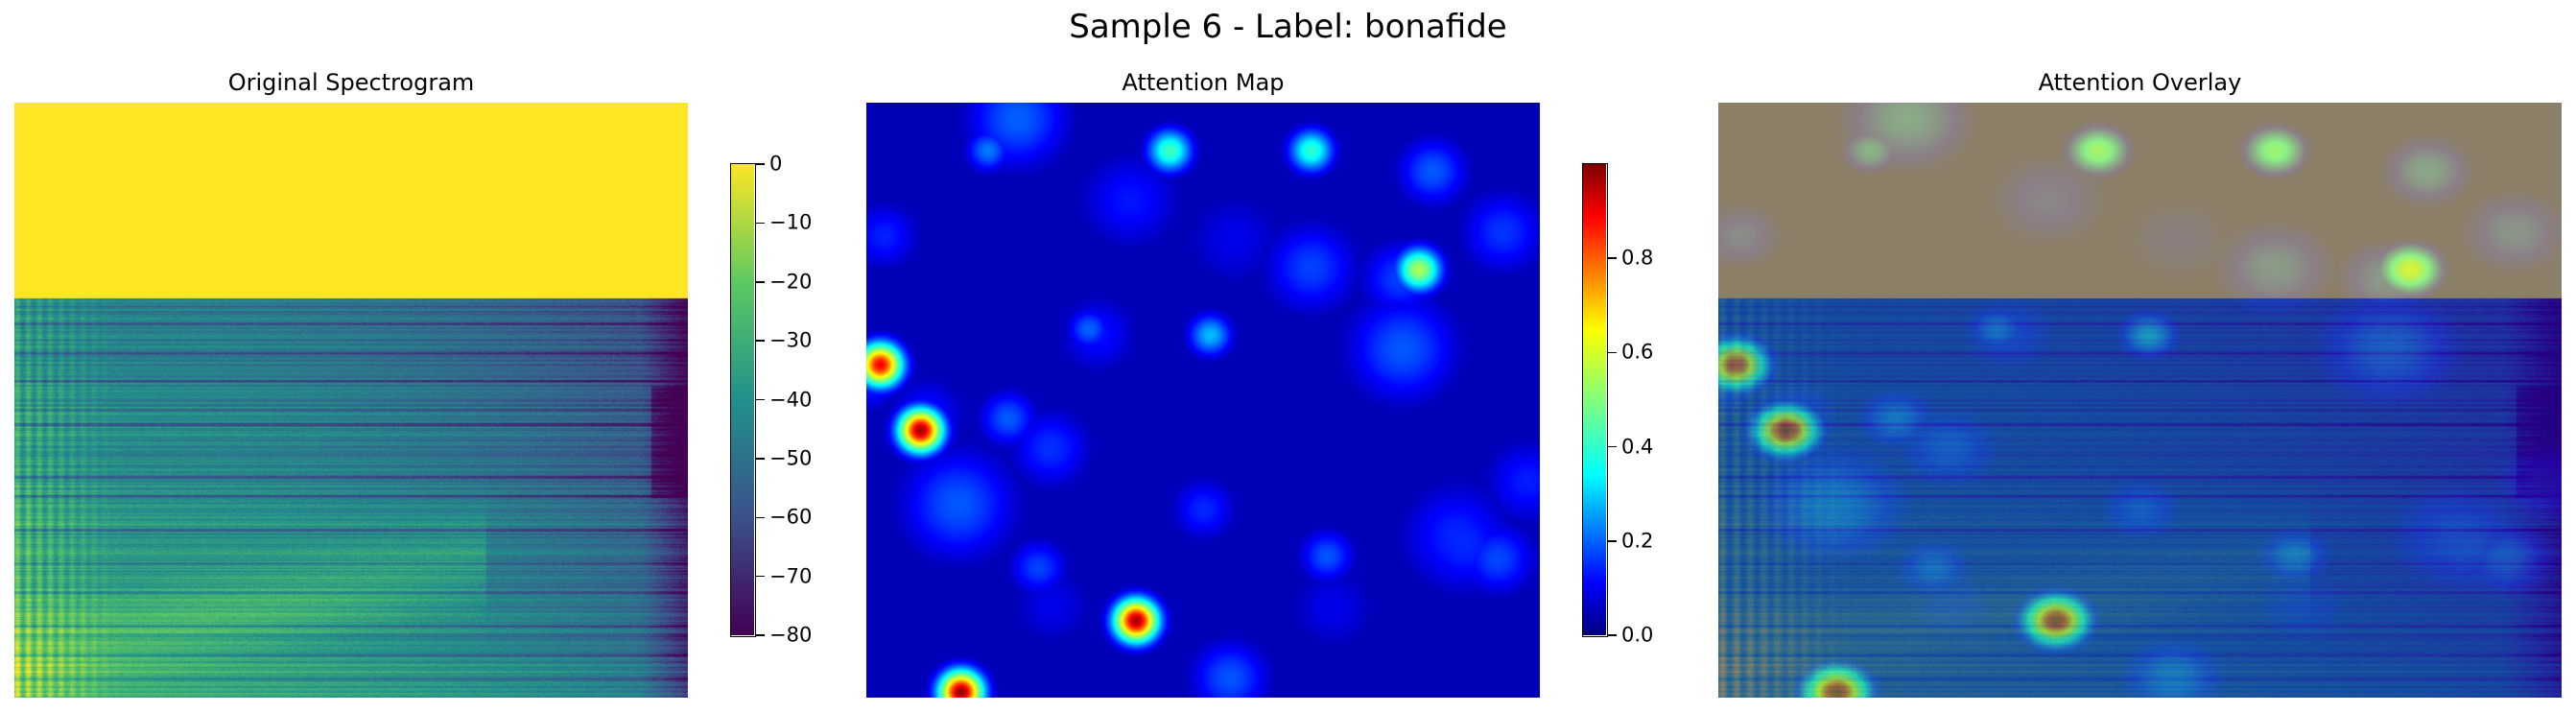 The height and width of the screenshot is (712, 2576). Describe the element at coordinates (776, 164) in the screenshot. I see `colorbar-tick-label: 0` at that location.